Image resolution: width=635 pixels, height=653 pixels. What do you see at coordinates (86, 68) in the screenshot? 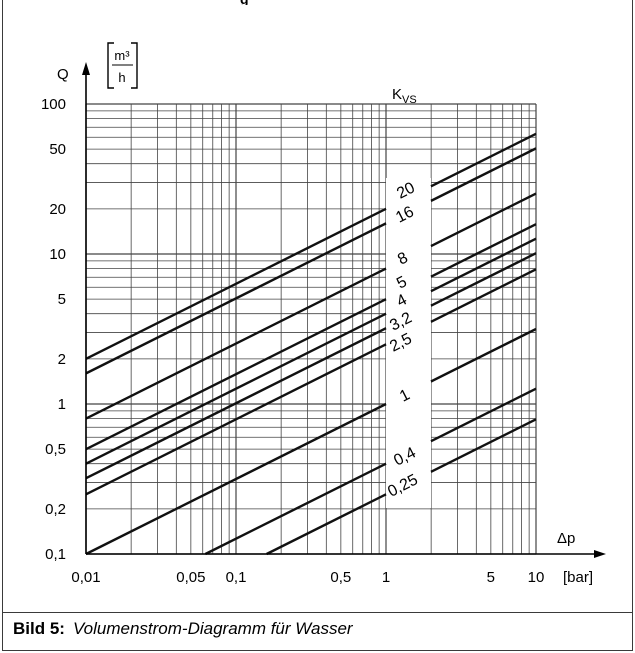
I see `y-axis-arrow` at bounding box center [86, 68].